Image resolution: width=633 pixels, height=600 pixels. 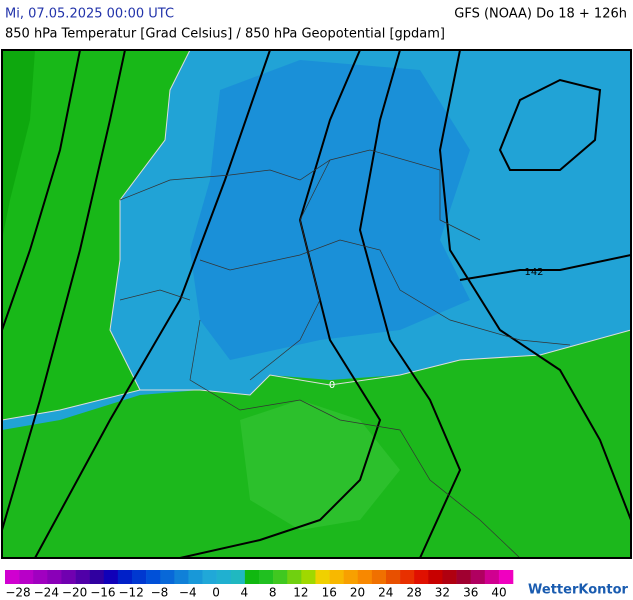 I want to click on legend-tick-label: 8, so click(x=273, y=593).